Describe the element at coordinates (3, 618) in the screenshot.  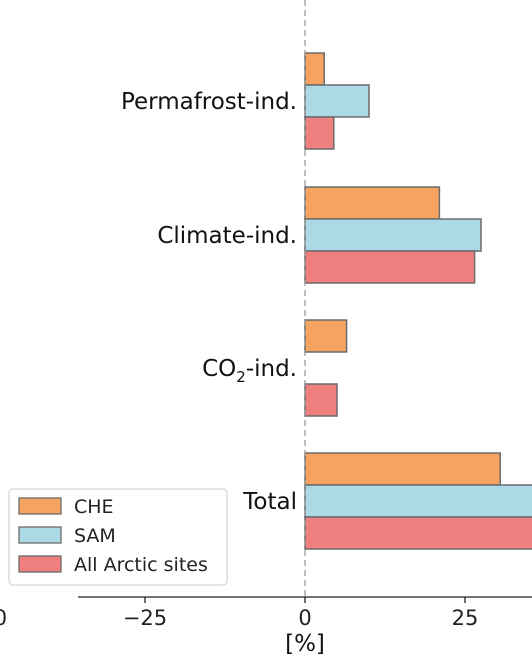
I see `x-tick-label: −50` at that location.